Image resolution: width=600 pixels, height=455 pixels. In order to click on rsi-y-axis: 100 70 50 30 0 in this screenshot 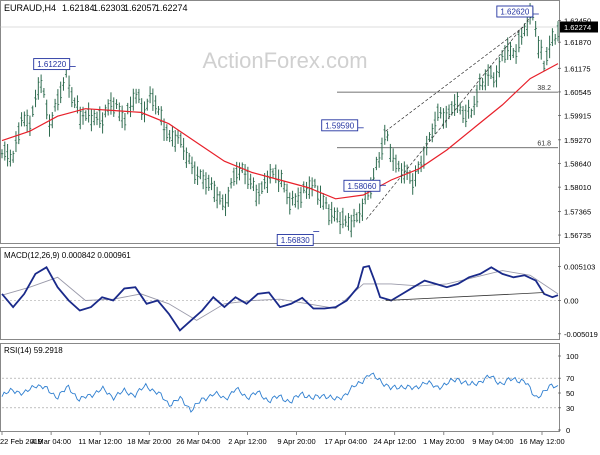, I will do `click(568, 393)`.